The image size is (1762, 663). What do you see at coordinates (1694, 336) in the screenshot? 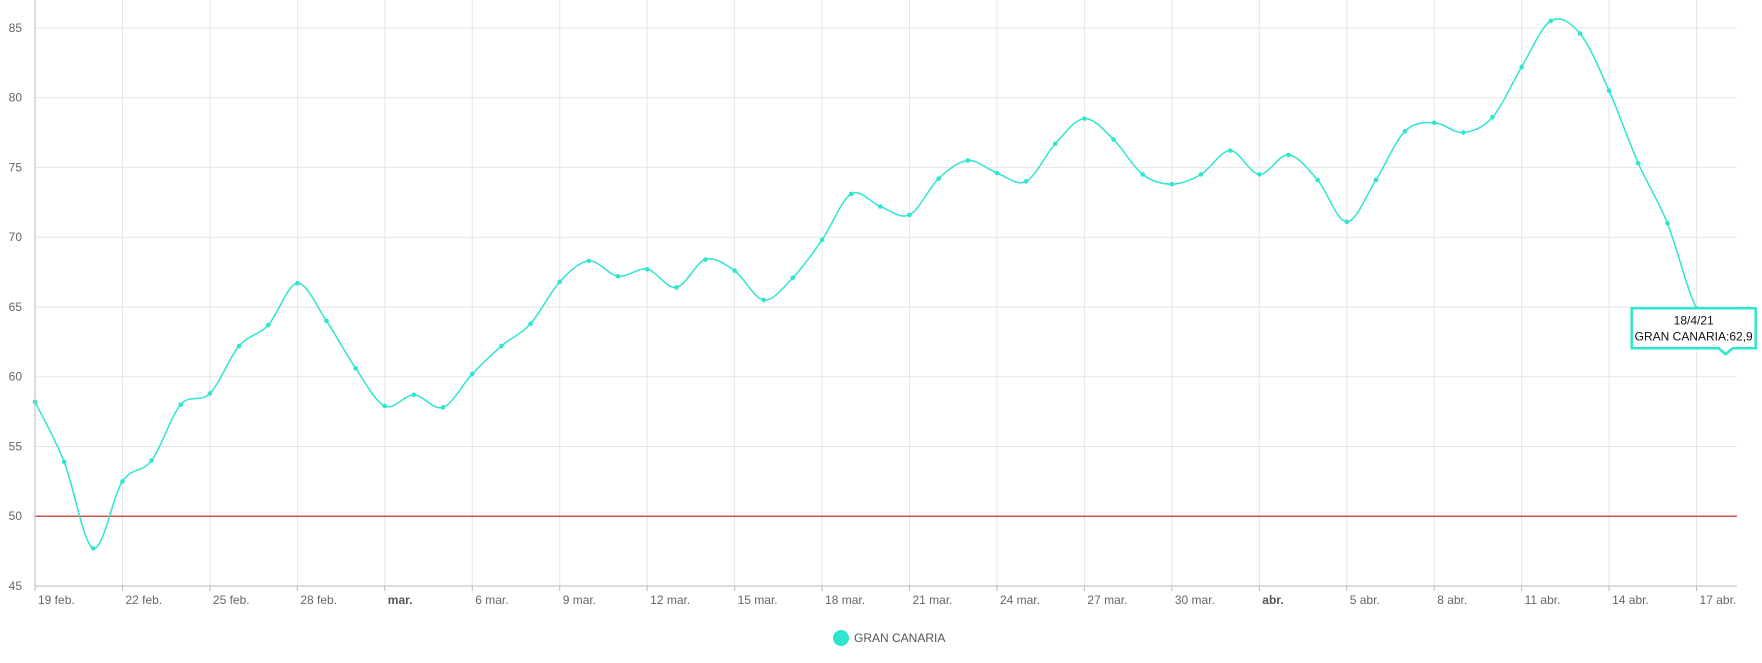
I see `tooltip-value: GRAN CANARIA:62,9` at bounding box center [1694, 336].